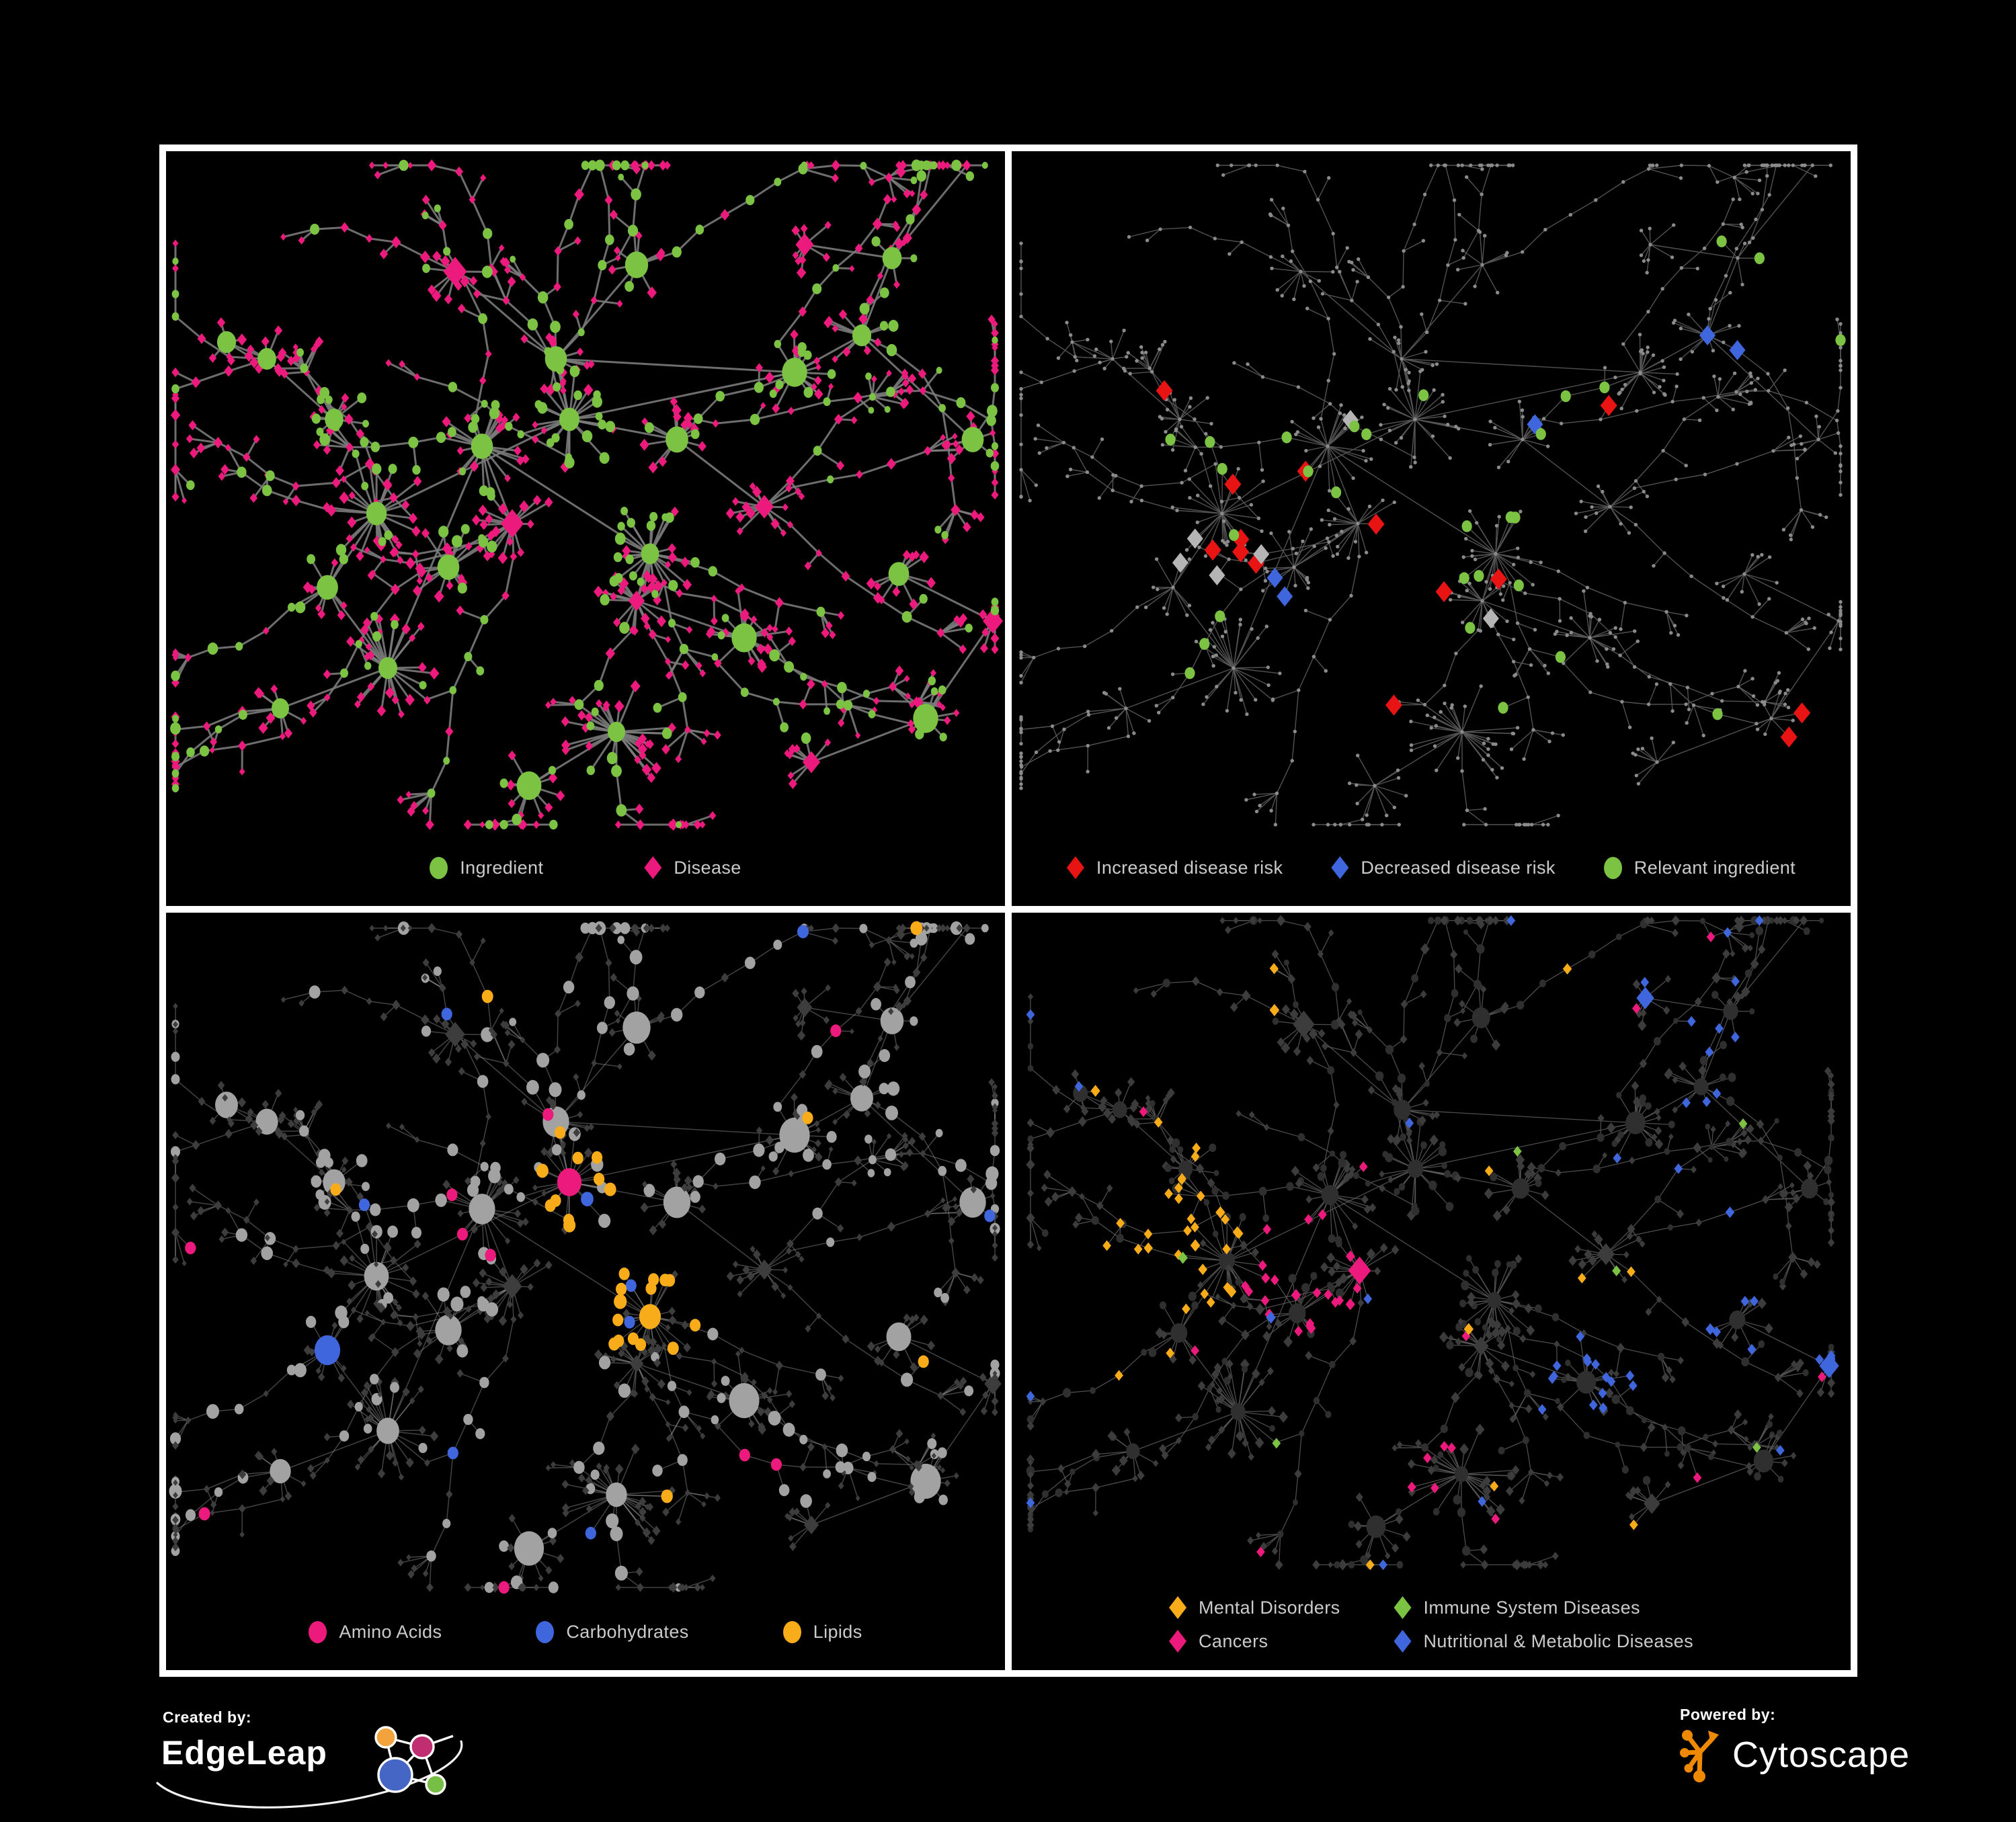 The width and height of the screenshot is (2016, 1822). I want to click on legend-item-relevant-ingredient: Relevant ingredient, so click(1700, 868).